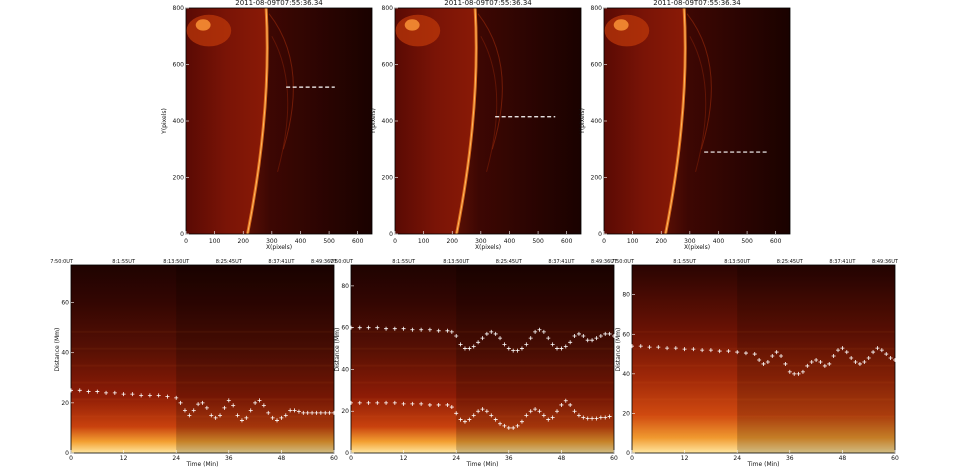 The width and height of the screenshot is (960, 467). I want to click on y-tick-label: 20, so click(345, 411).